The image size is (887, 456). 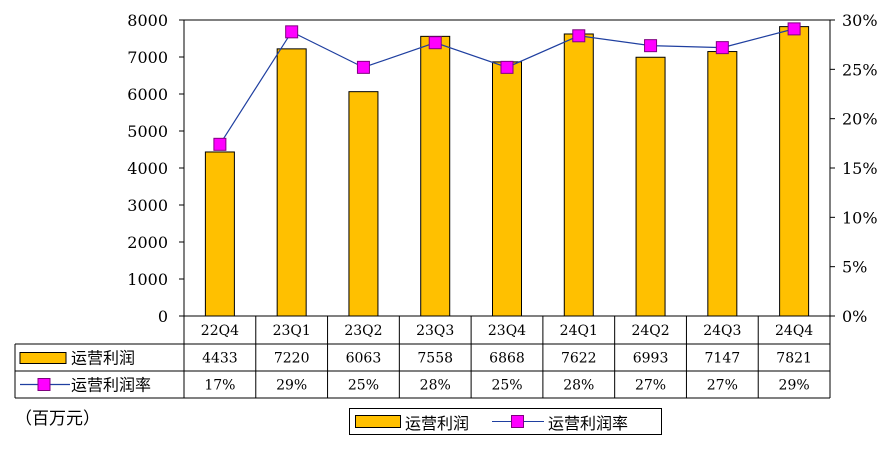 What do you see at coordinates (147, 94) in the screenshot?
I see `y-left-tick-label: 6000` at bounding box center [147, 94].